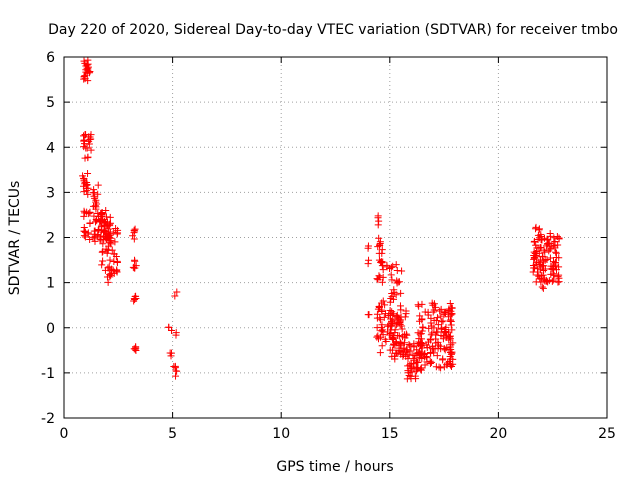  Describe the element at coordinates (334, 467) in the screenshot. I see `x-axis-label: GPS time / hours` at that location.